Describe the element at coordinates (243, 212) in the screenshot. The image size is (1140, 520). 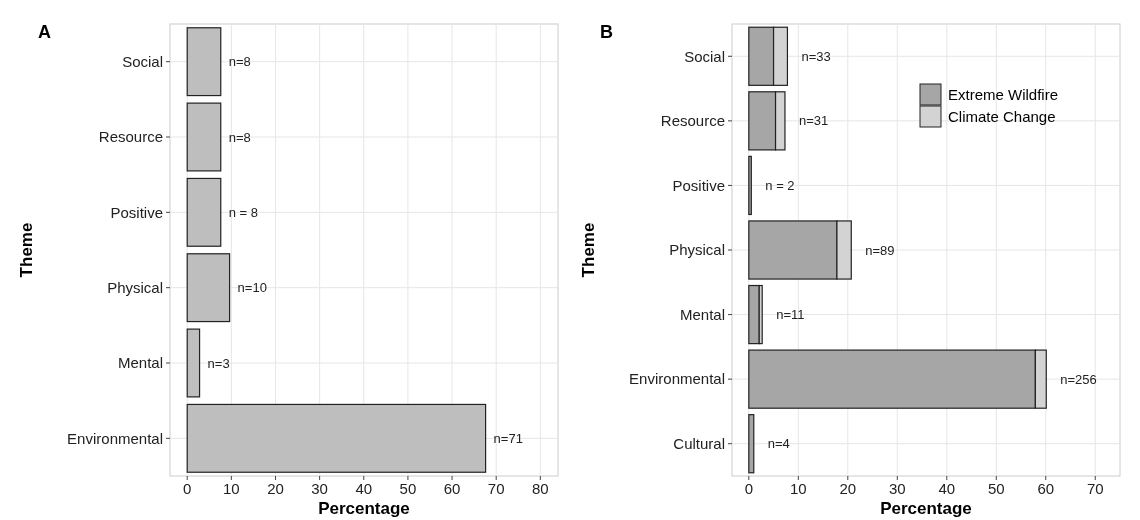
I see `annotation: n = 8` at that location.